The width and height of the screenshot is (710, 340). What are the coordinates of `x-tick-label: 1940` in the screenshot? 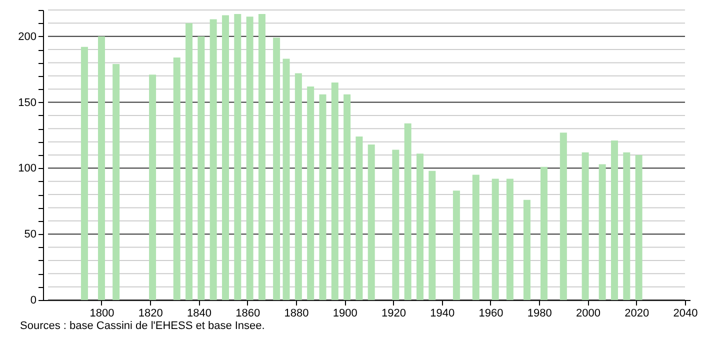 It's located at (442, 314).